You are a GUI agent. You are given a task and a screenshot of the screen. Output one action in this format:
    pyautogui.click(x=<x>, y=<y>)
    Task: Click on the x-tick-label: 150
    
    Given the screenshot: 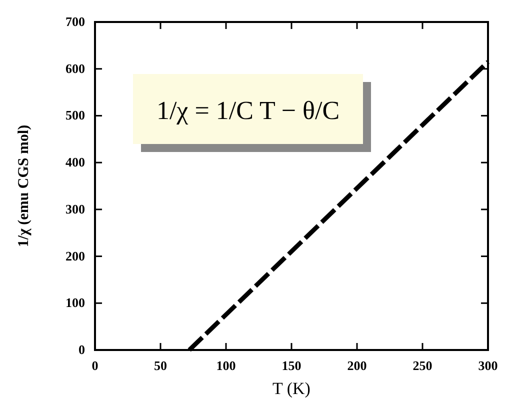 What is the action you would take?
    pyautogui.click(x=292, y=365)
    